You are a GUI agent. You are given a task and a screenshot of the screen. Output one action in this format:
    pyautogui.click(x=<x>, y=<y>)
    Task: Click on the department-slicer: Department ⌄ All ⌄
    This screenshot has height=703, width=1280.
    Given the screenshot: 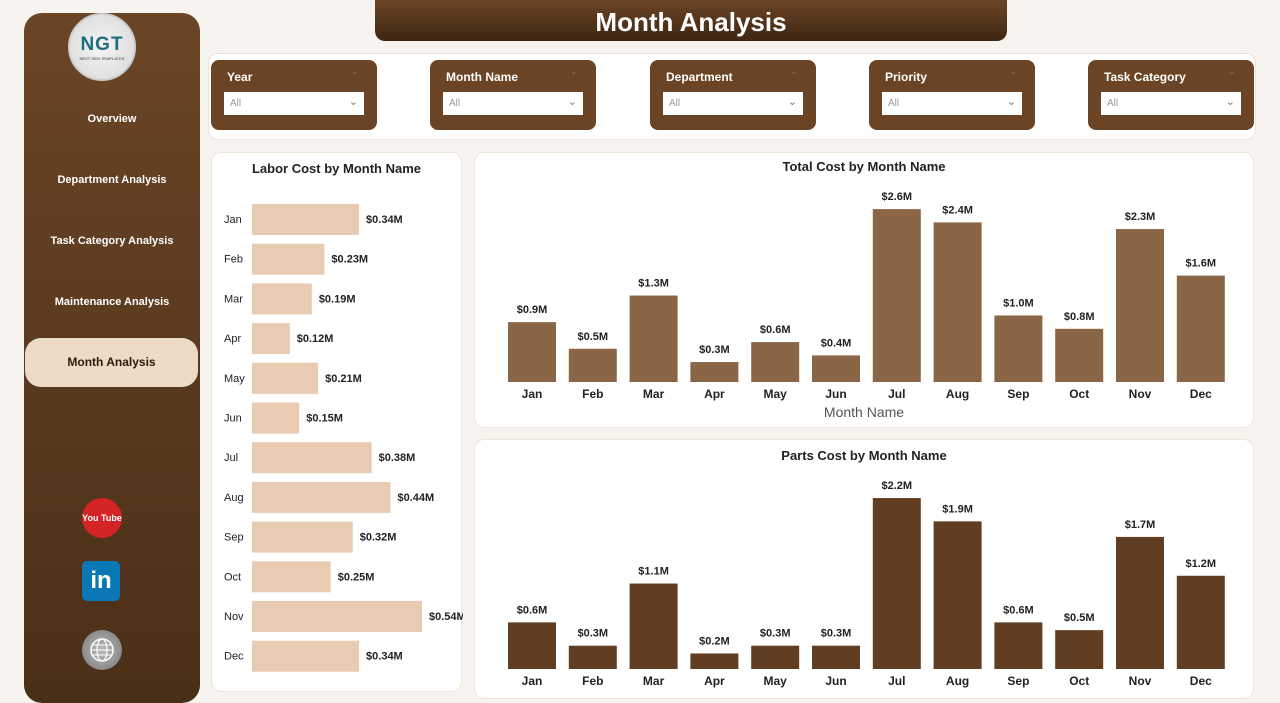 What is the action you would take?
    pyautogui.click(x=733, y=95)
    